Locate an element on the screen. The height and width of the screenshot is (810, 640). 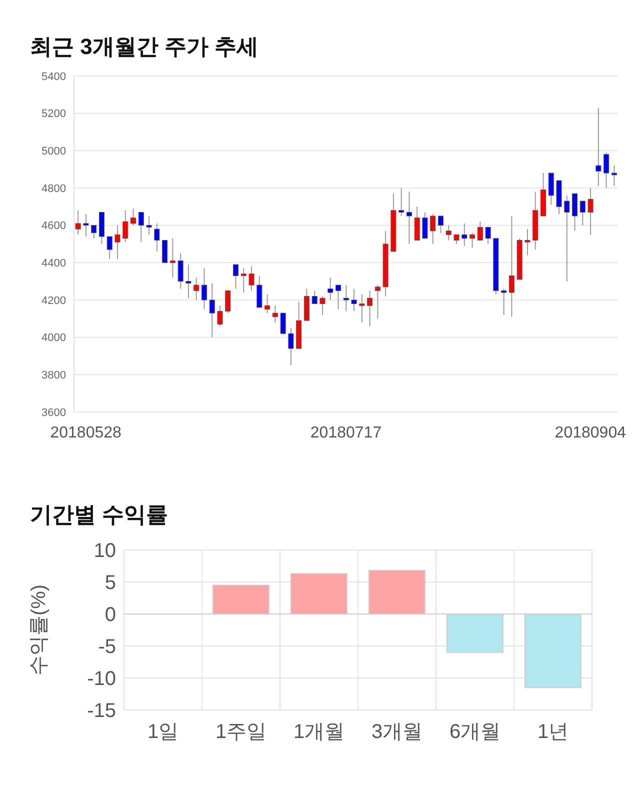
y-tick-label: 4800 is located at coordinates (54, 188).